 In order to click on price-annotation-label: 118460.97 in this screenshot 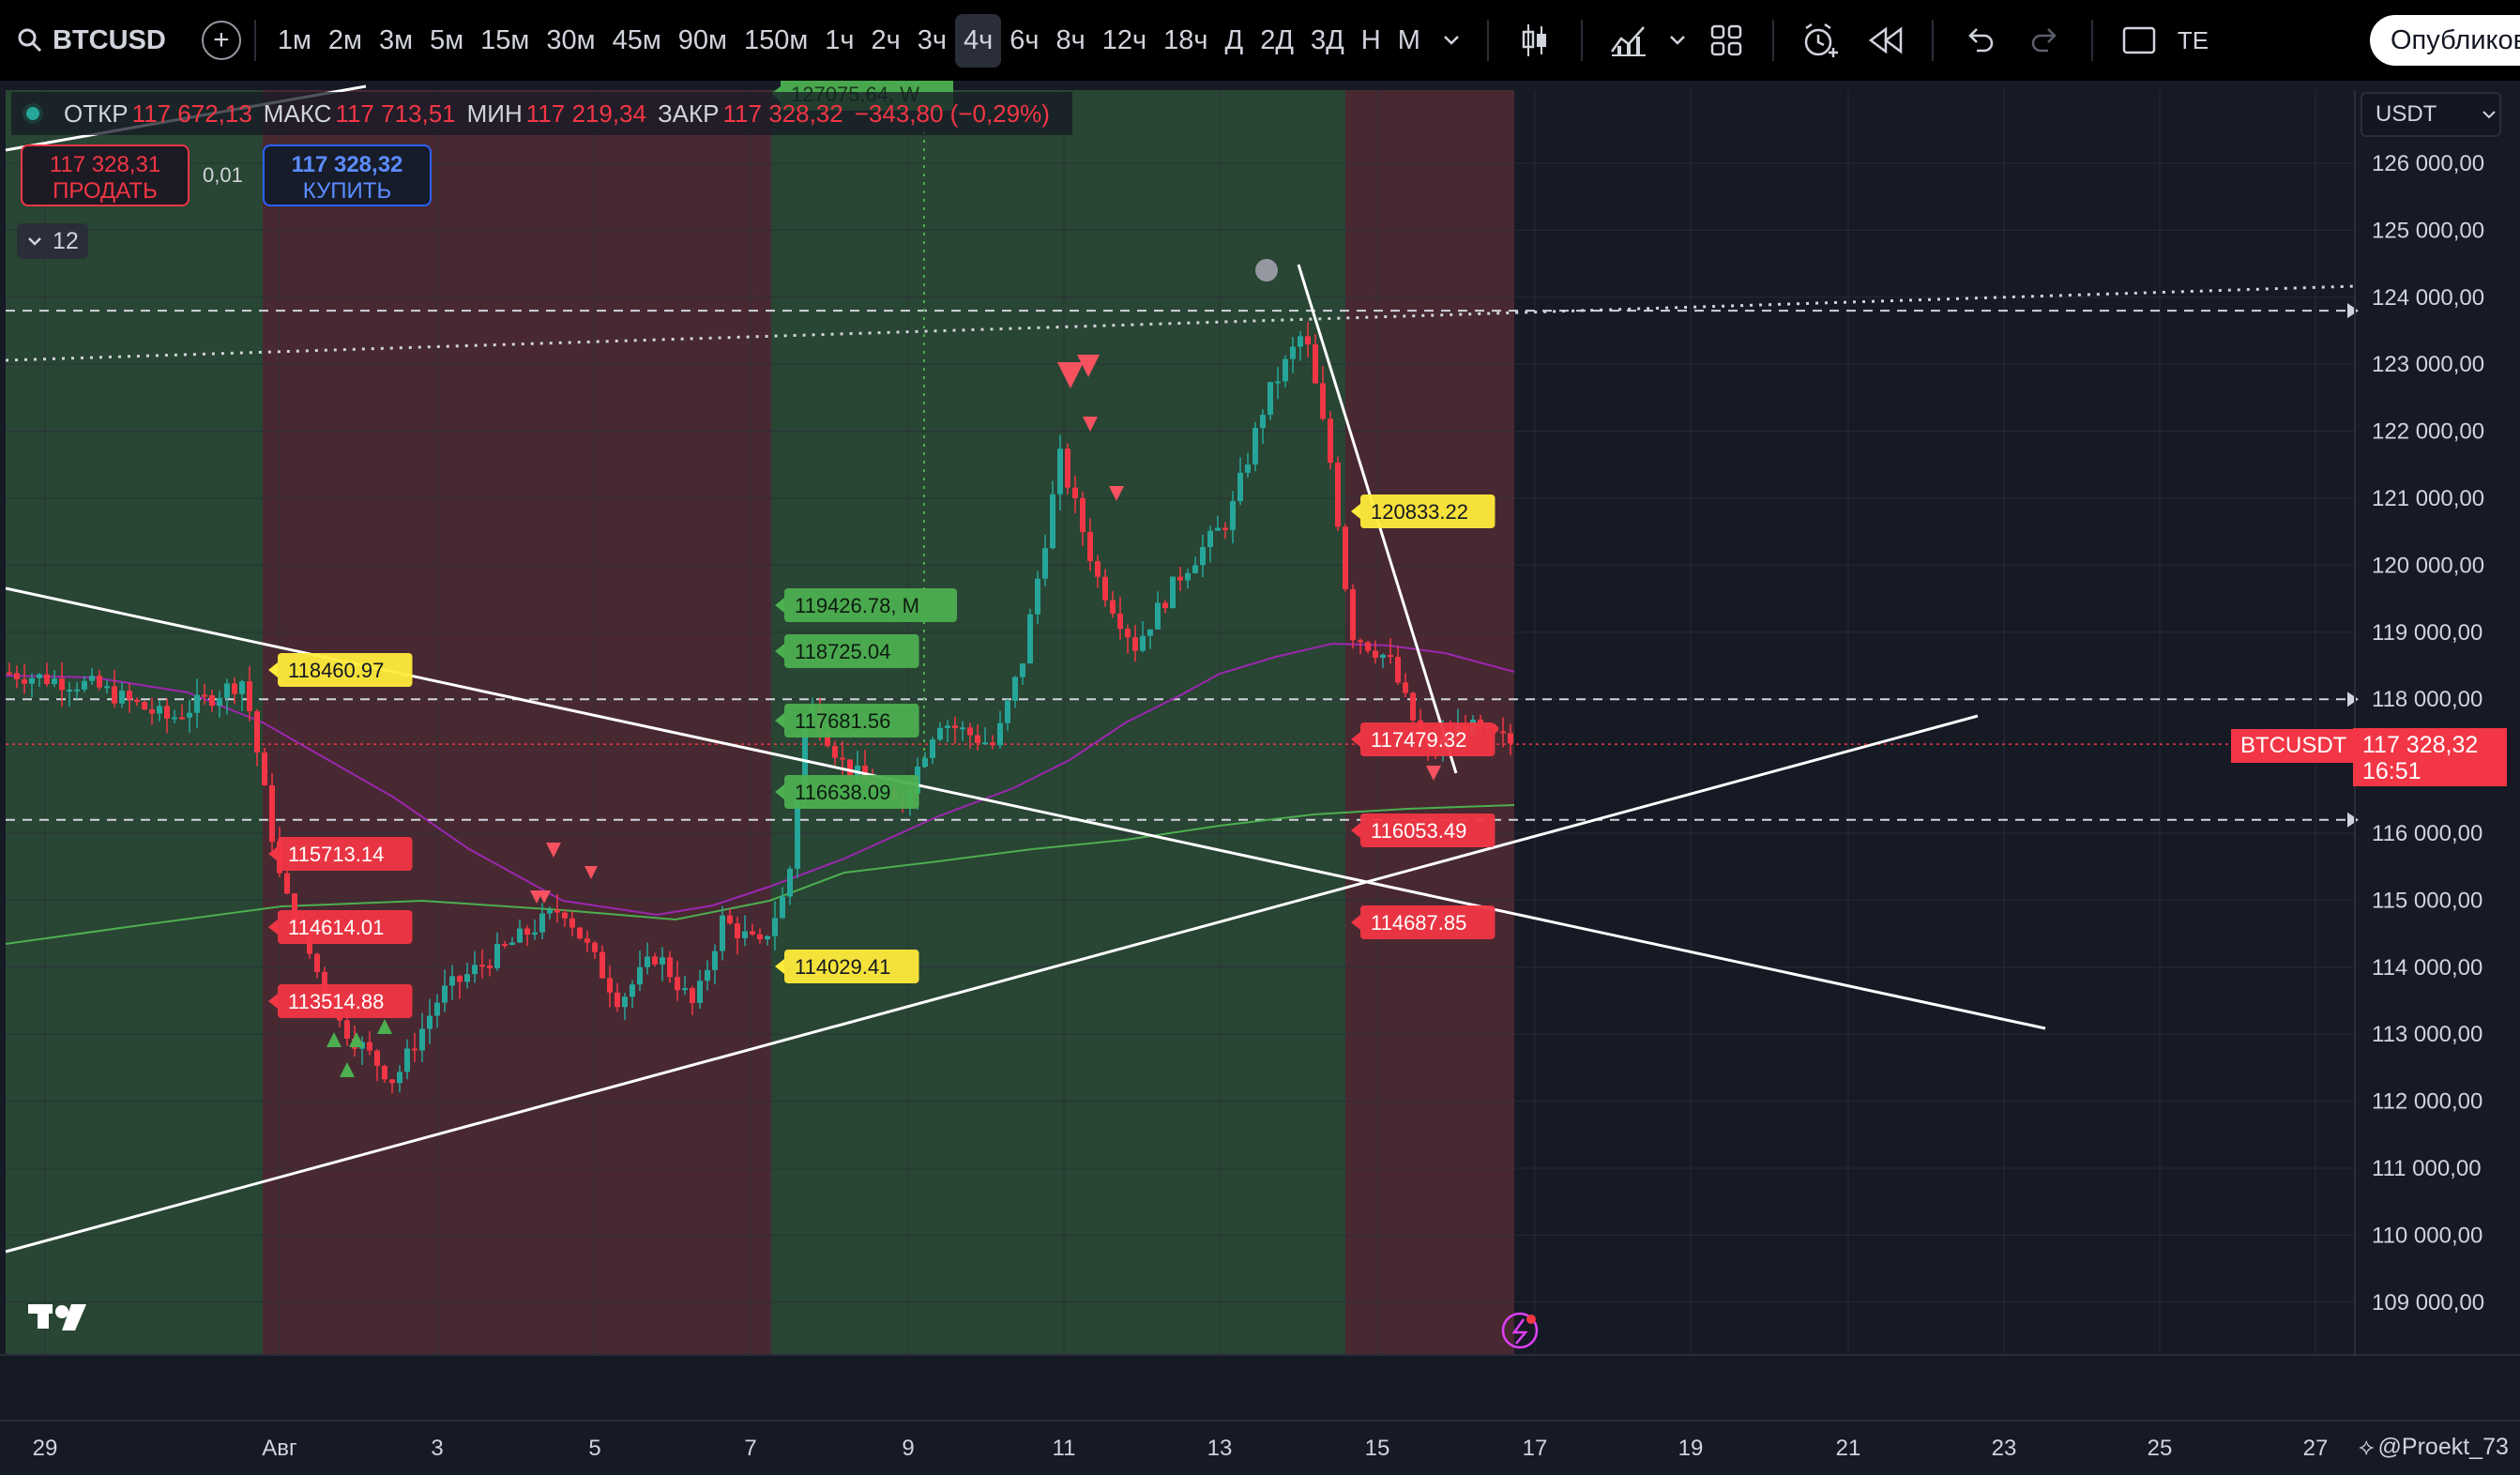, I will do `click(340, 670)`.